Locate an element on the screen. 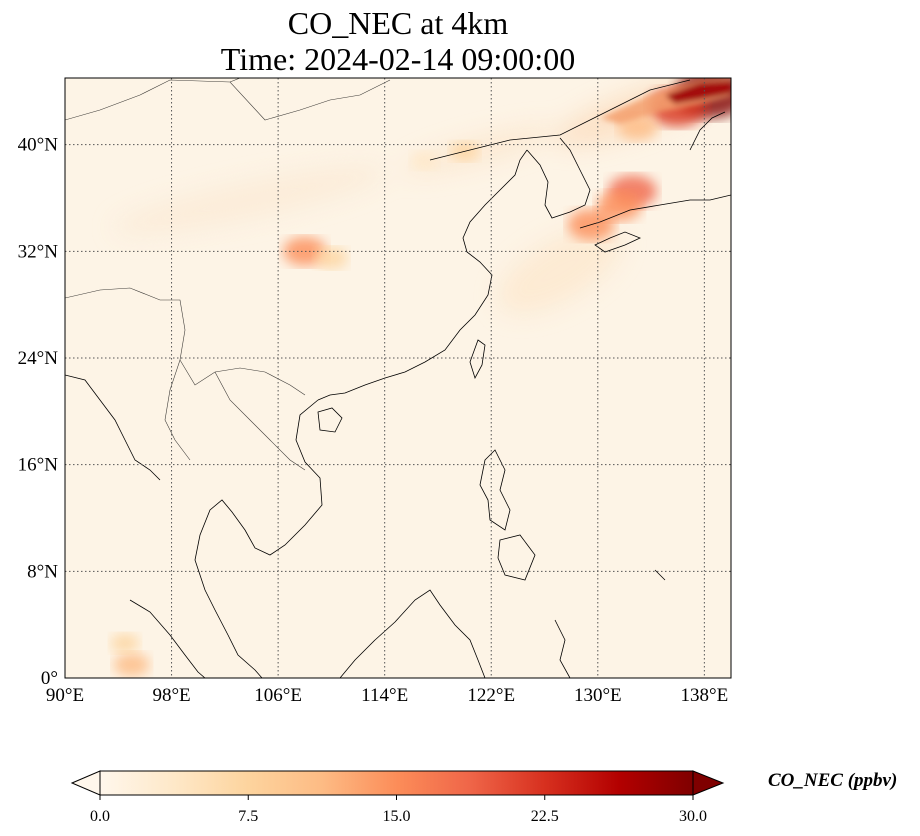  figure-title: CO_NEC at 4km is located at coordinates (398, 23).